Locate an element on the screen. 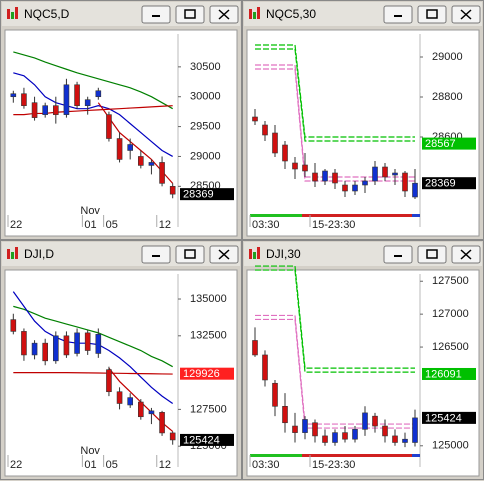 This screenshot has height=481, width=484. chart-title: NQC5,30 is located at coordinates (291, 14).